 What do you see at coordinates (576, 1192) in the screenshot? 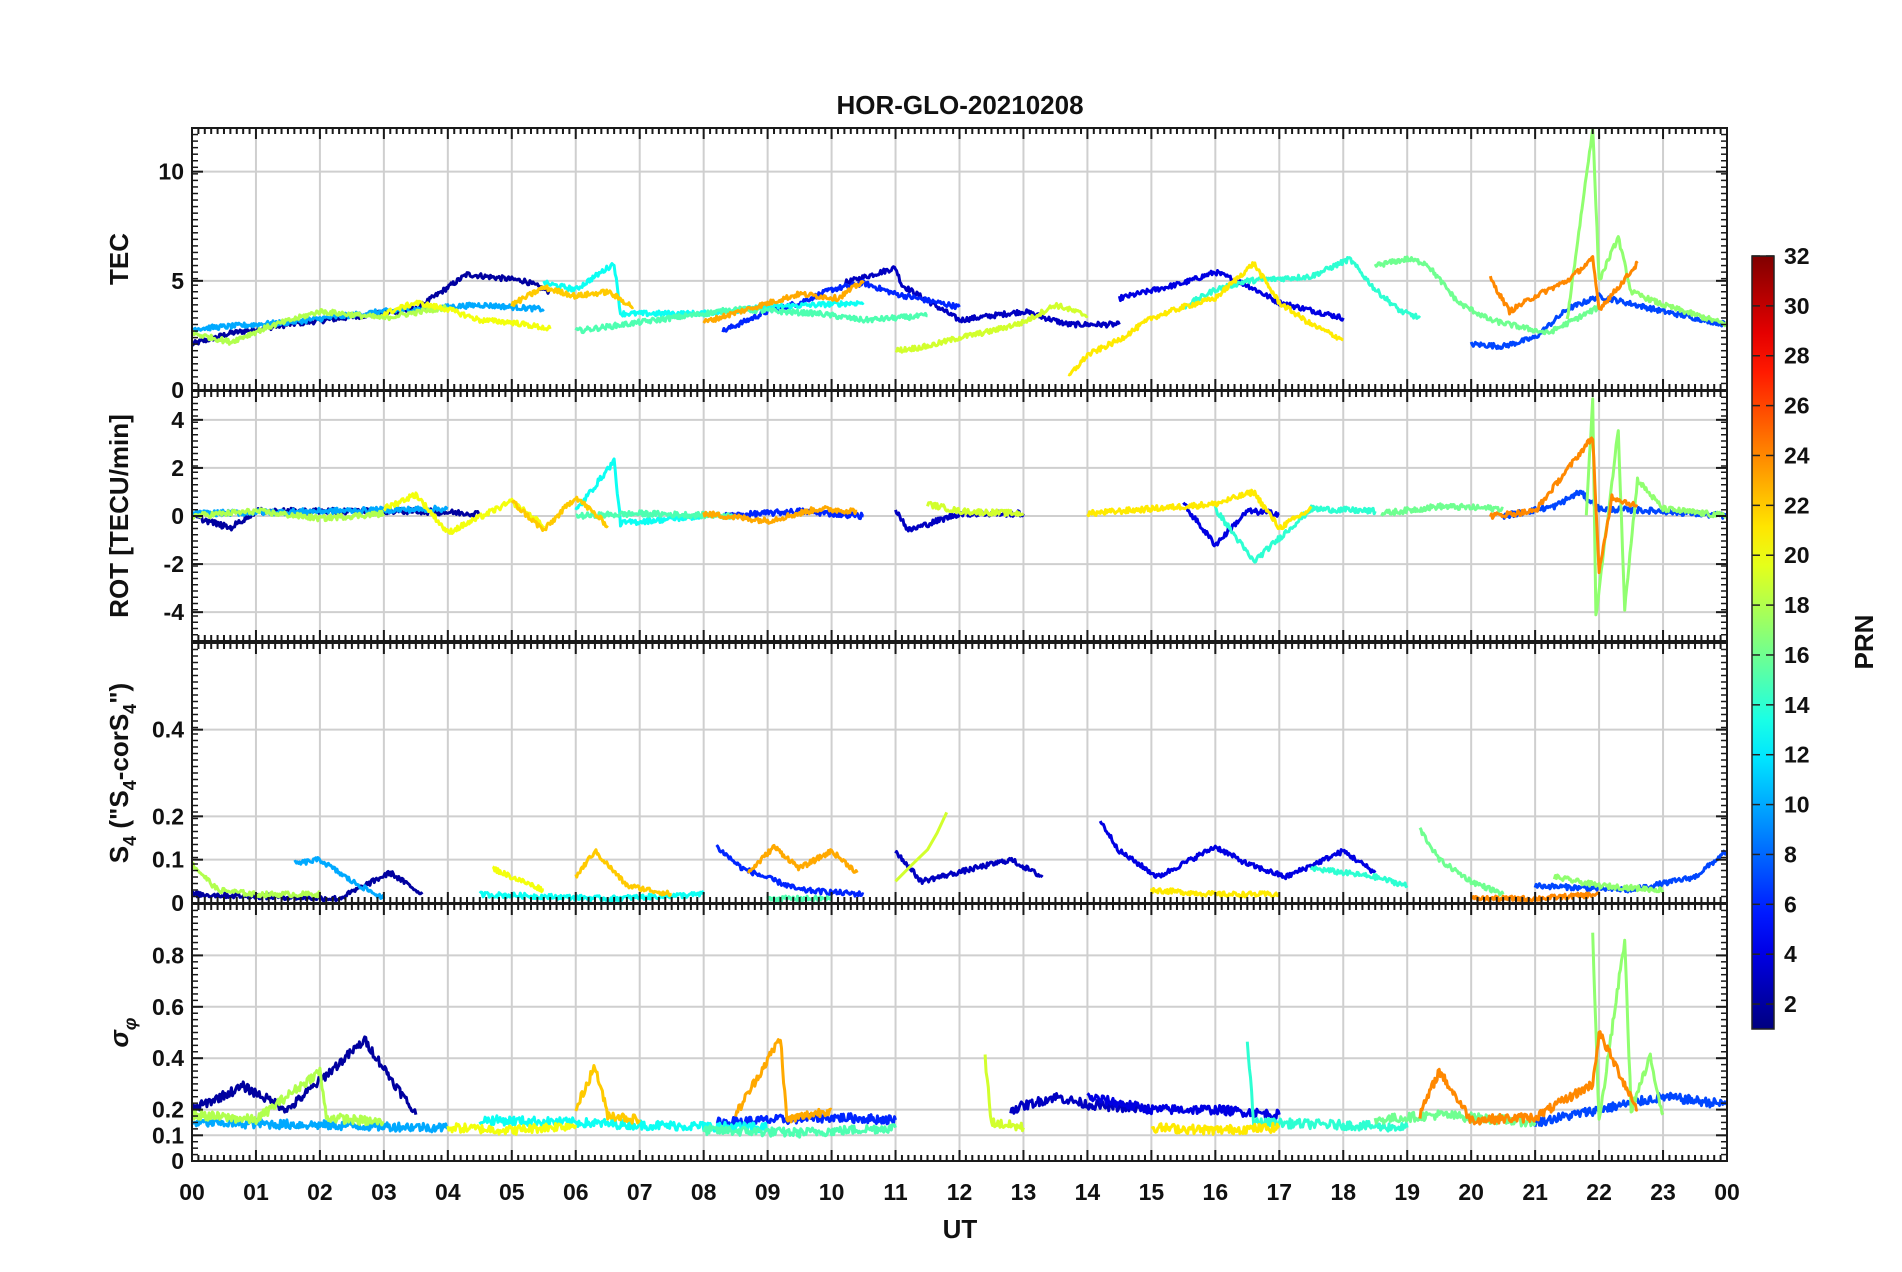
I see `x-tick-label: 06` at bounding box center [576, 1192].